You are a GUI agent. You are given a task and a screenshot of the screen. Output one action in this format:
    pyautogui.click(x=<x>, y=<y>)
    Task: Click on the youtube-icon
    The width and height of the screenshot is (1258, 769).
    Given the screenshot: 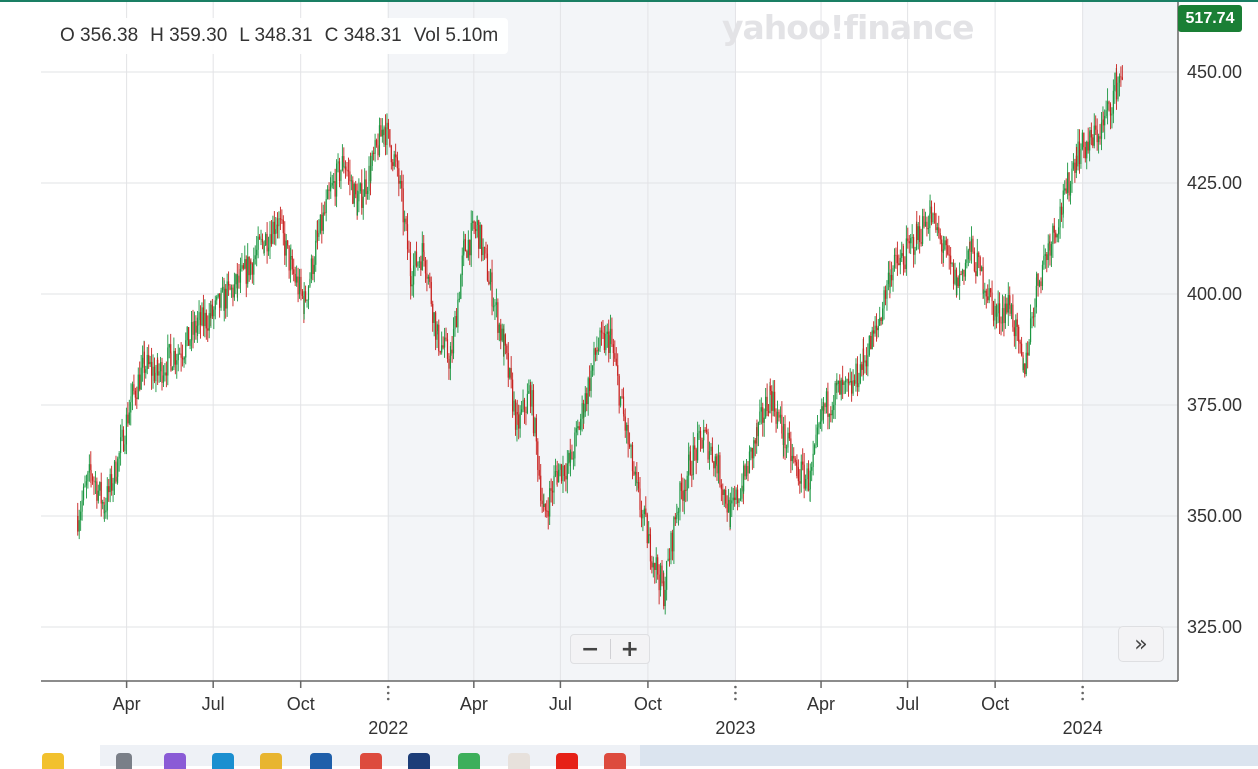 What is the action you would take?
    pyautogui.click(x=567, y=761)
    